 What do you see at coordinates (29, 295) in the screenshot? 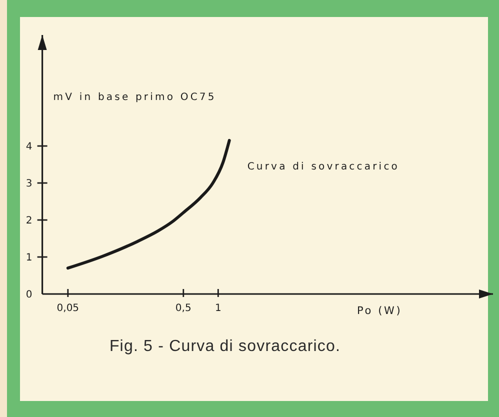
I see `y-tick-label: 0` at bounding box center [29, 295].